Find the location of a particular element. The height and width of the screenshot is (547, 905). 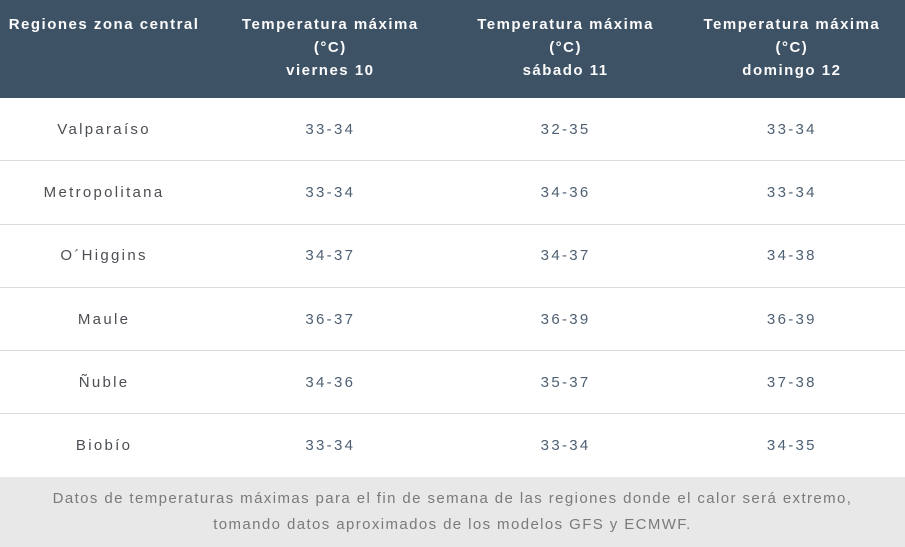

temp-cell-sunday: 34-35 is located at coordinates (791, 445).